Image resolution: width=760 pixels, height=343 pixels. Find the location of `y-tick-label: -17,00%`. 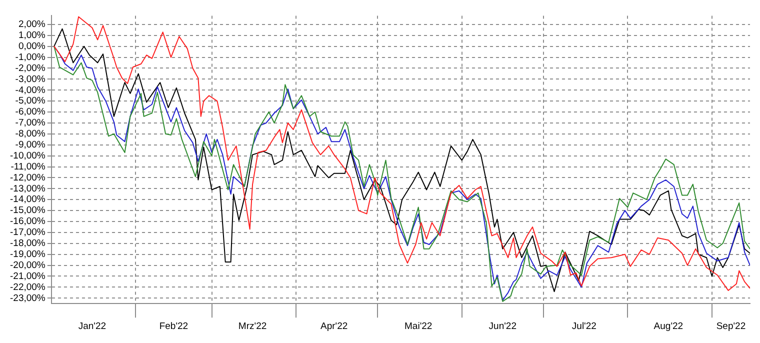

y-tick-label: -17,00% is located at coordinates (28, 232).